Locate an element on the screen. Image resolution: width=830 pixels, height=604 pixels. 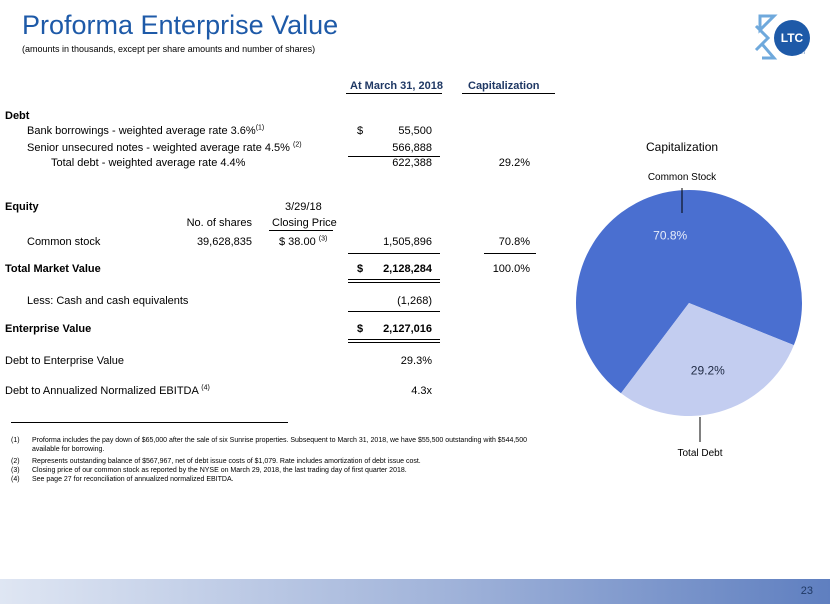
enterprise-dollar: $ is located at coordinates (360, 329).